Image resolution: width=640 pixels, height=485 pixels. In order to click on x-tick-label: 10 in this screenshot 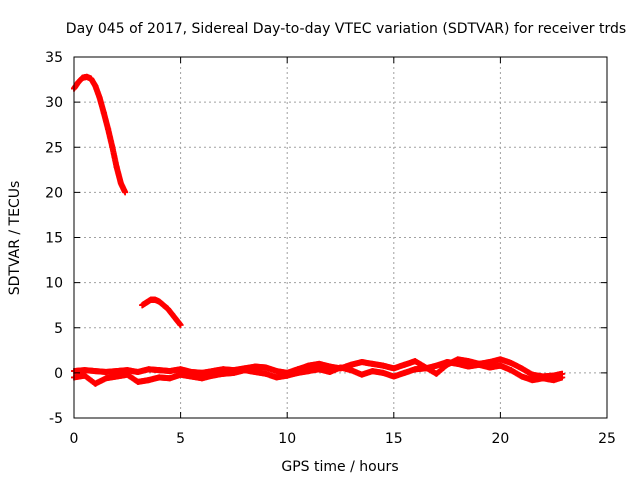, I will do `click(287, 439)`.